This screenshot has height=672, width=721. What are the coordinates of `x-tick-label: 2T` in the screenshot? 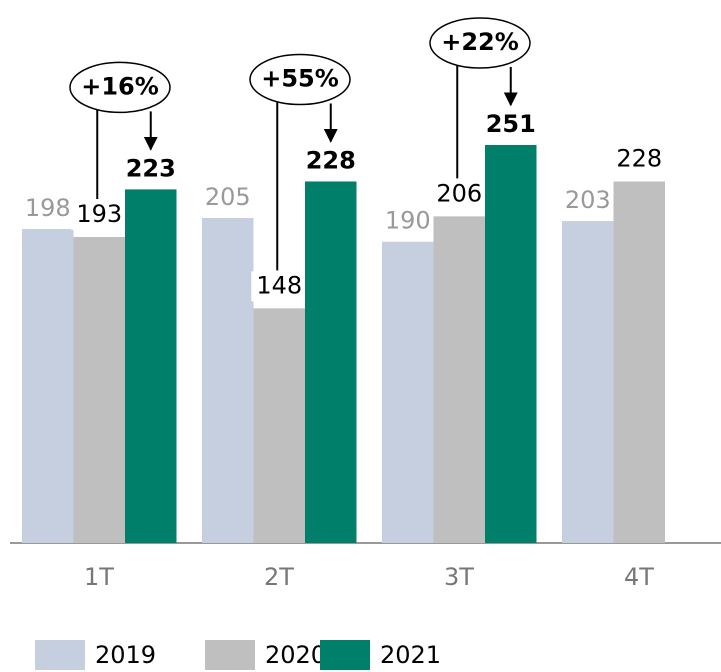 It's located at (279, 577).